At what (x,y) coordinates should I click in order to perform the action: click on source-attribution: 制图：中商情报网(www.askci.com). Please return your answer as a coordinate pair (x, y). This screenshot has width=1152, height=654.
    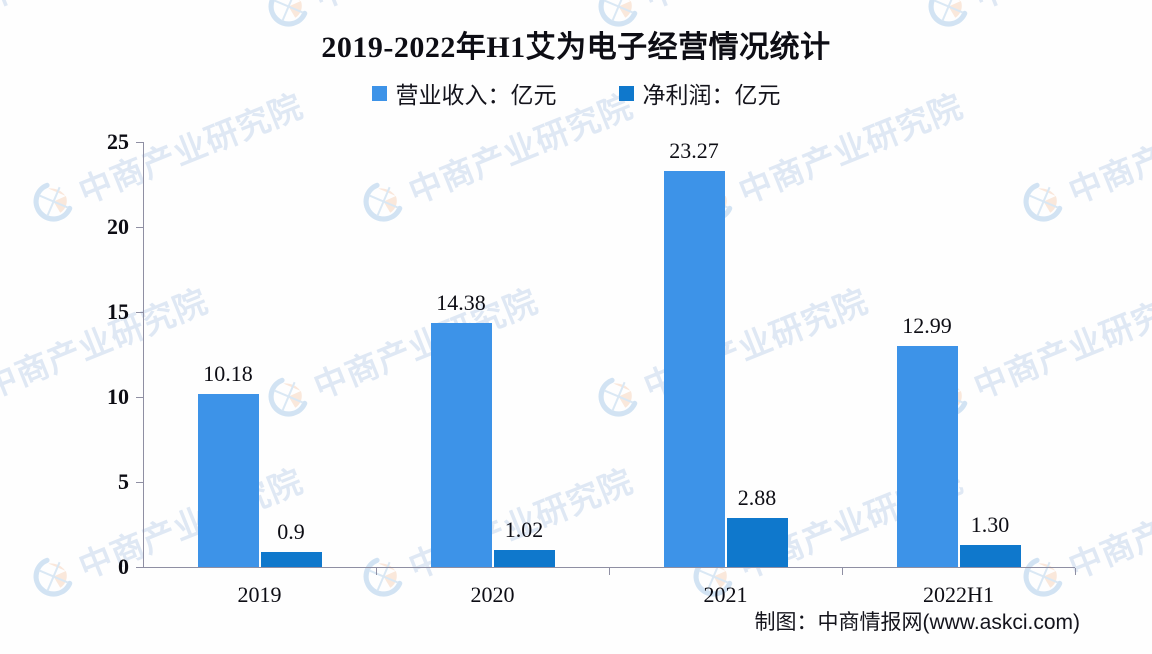
    Looking at the image, I should click on (917, 622).